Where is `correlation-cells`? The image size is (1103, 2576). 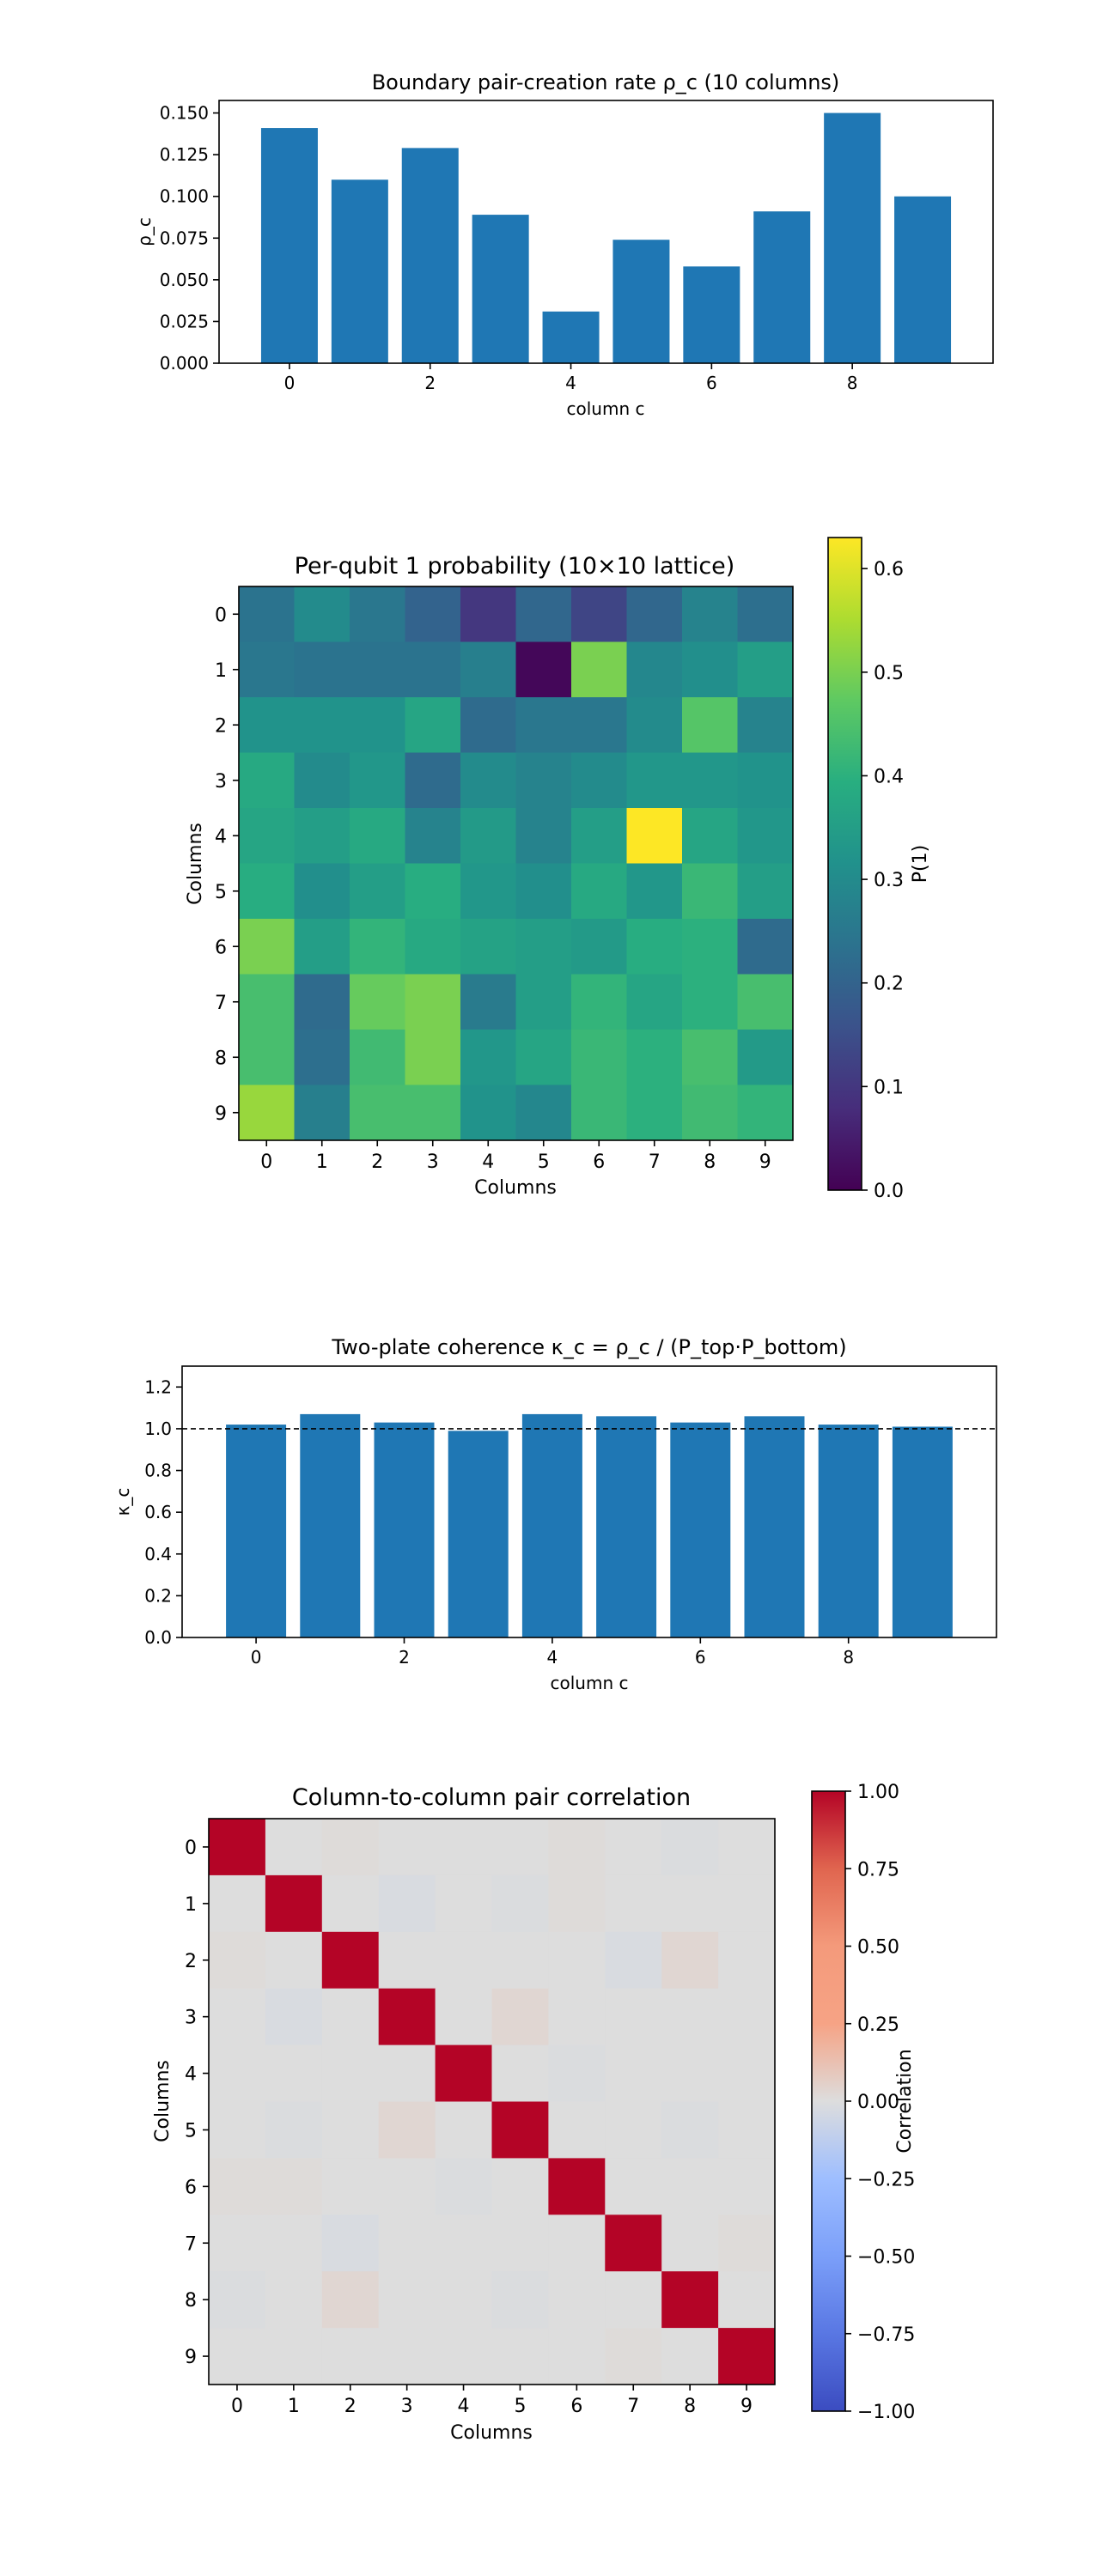
correlation-cells is located at coordinates (493, 2102).